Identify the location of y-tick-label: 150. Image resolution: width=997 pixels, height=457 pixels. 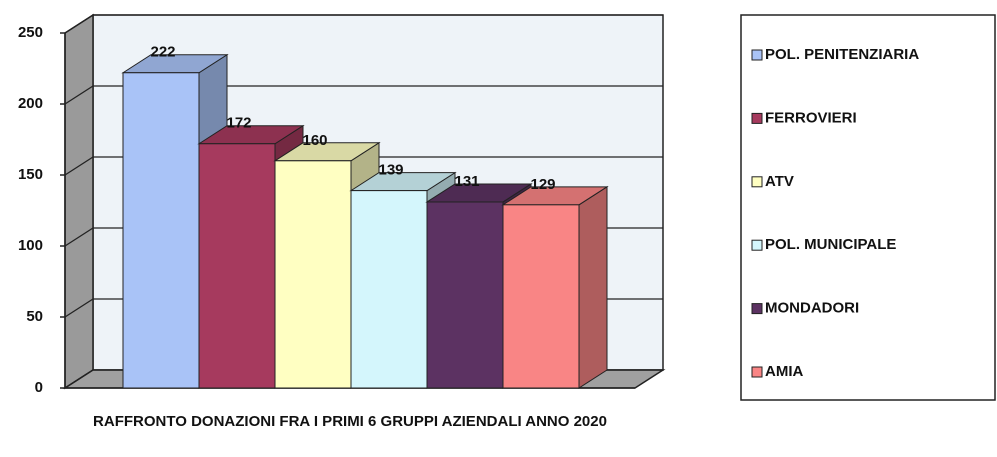
(30, 174).